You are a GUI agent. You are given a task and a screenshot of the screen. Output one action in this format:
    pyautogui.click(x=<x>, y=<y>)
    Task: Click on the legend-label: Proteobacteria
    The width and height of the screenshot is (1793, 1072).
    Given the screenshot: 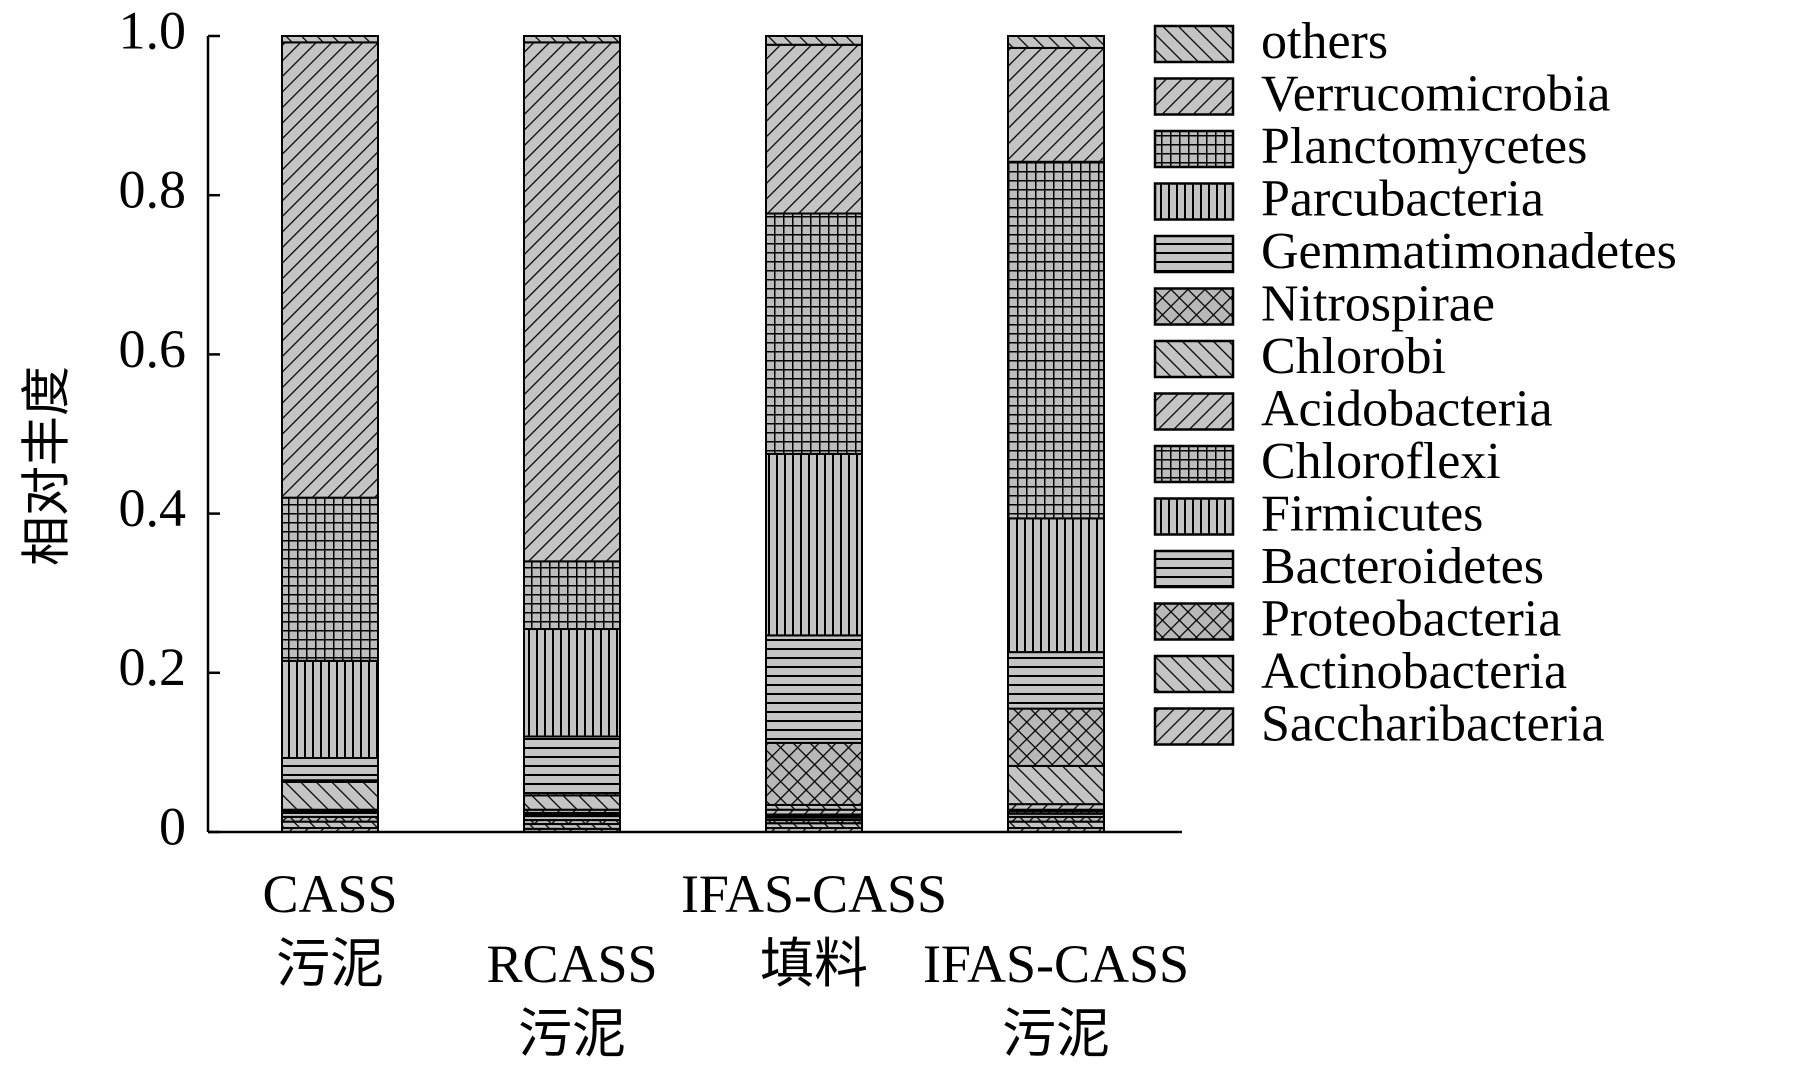 What is the action you would take?
    pyautogui.click(x=1411, y=618)
    